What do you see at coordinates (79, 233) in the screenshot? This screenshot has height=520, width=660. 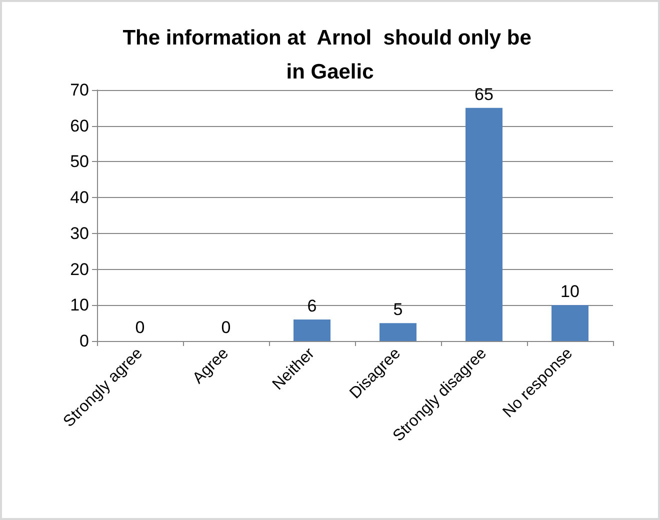 I see `y-tick-label: 30` at bounding box center [79, 233].